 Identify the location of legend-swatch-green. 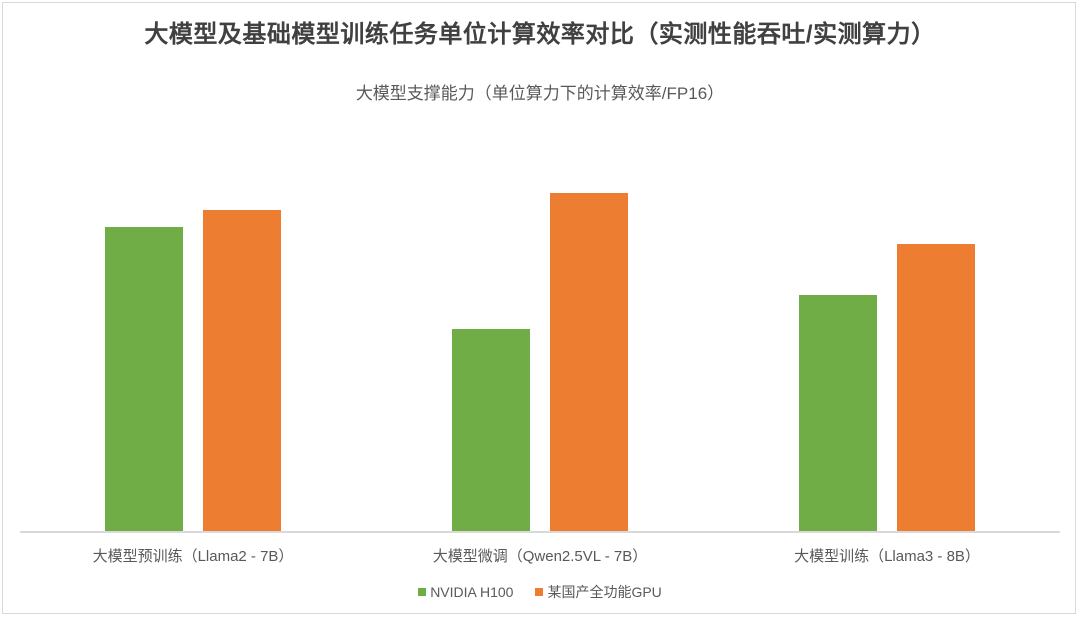
(422, 592).